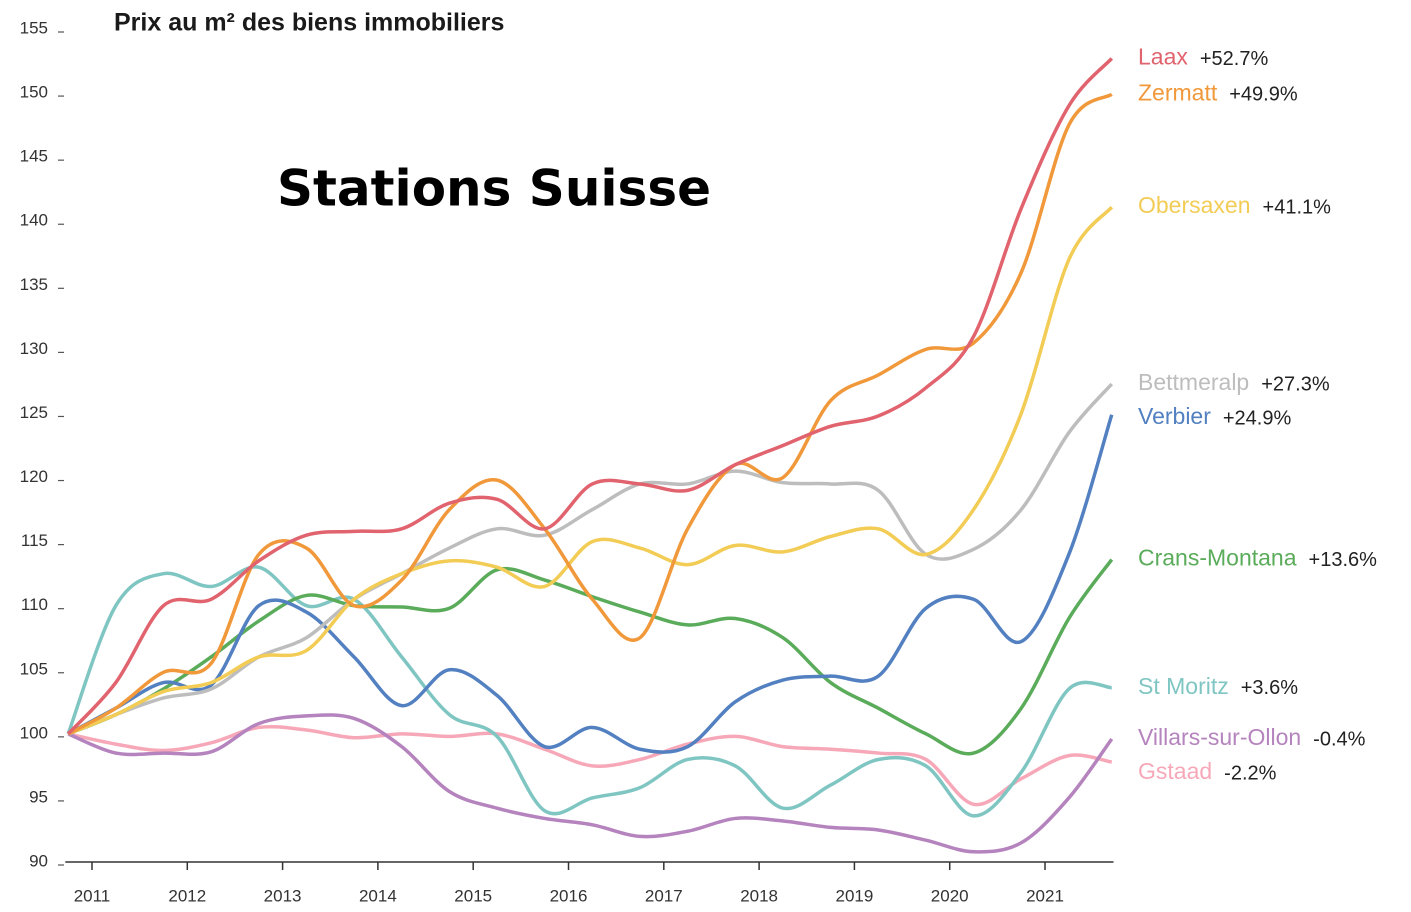  What do you see at coordinates (34, 668) in the screenshot?
I see `y-tick-label: 105` at bounding box center [34, 668].